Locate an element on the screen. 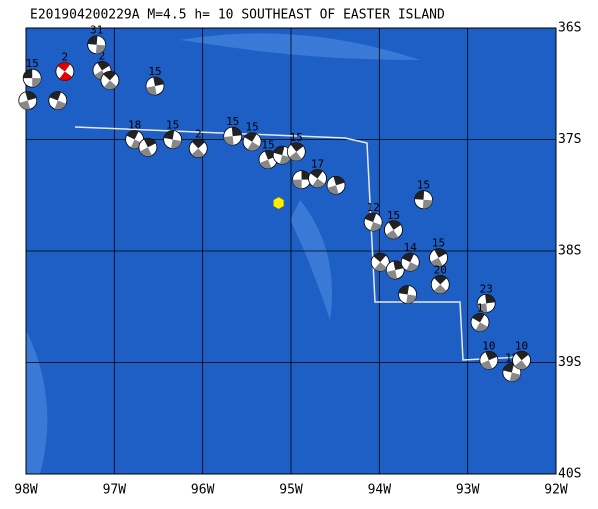 Image resolution: width=598 pixels, height=509 pixels. beachball: 17 is located at coordinates (317, 173).